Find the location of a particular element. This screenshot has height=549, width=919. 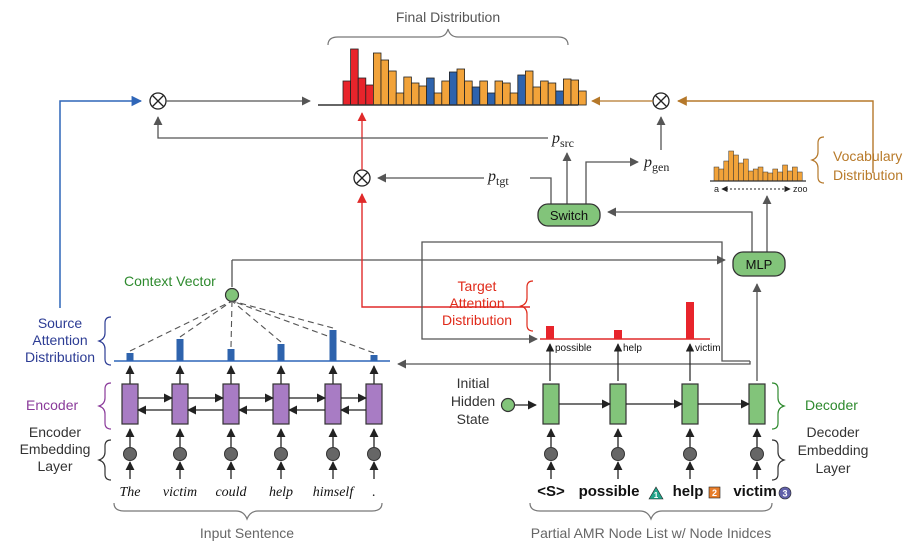

node-index-badge: 2 is located at coordinates (714, 492).